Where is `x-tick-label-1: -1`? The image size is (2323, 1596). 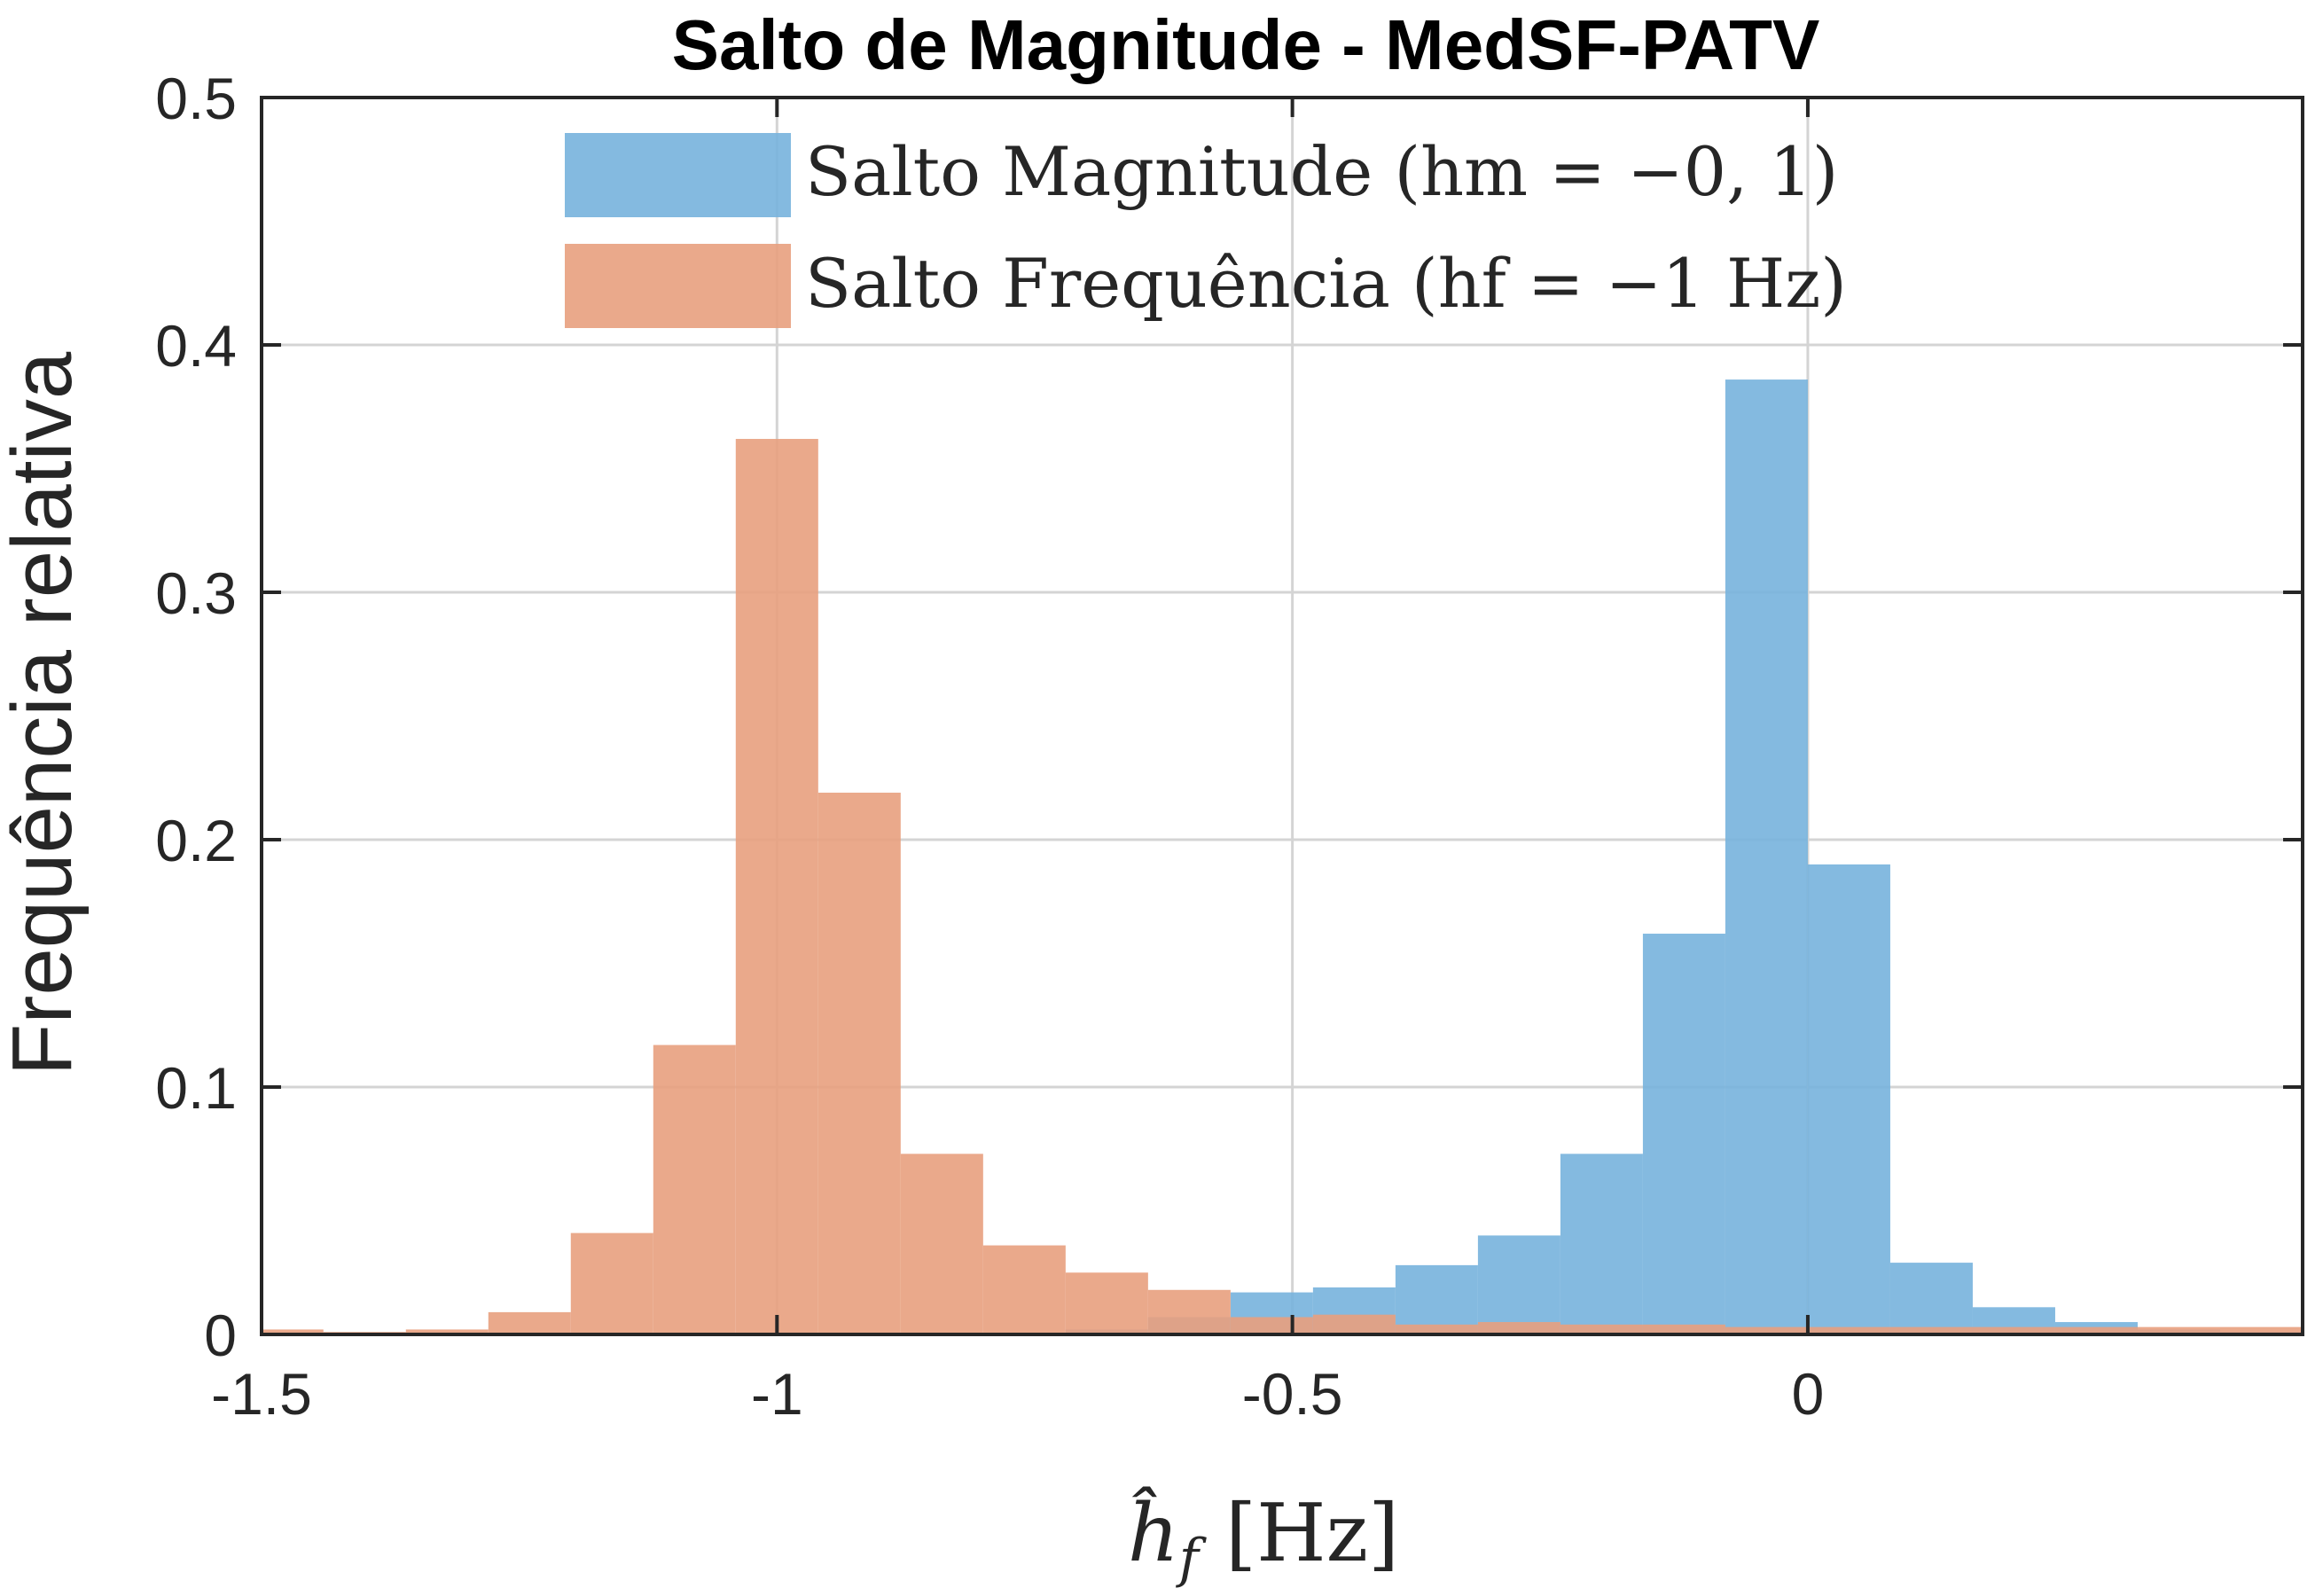 x-tick-label-1: -1 is located at coordinates (777, 1394).